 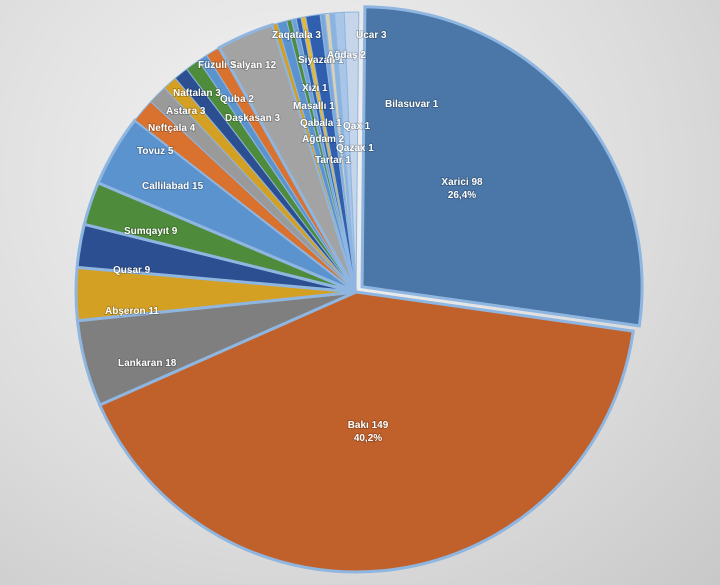 What do you see at coordinates (371, 35) in the screenshot?
I see `data-label: Ucar 3` at bounding box center [371, 35].